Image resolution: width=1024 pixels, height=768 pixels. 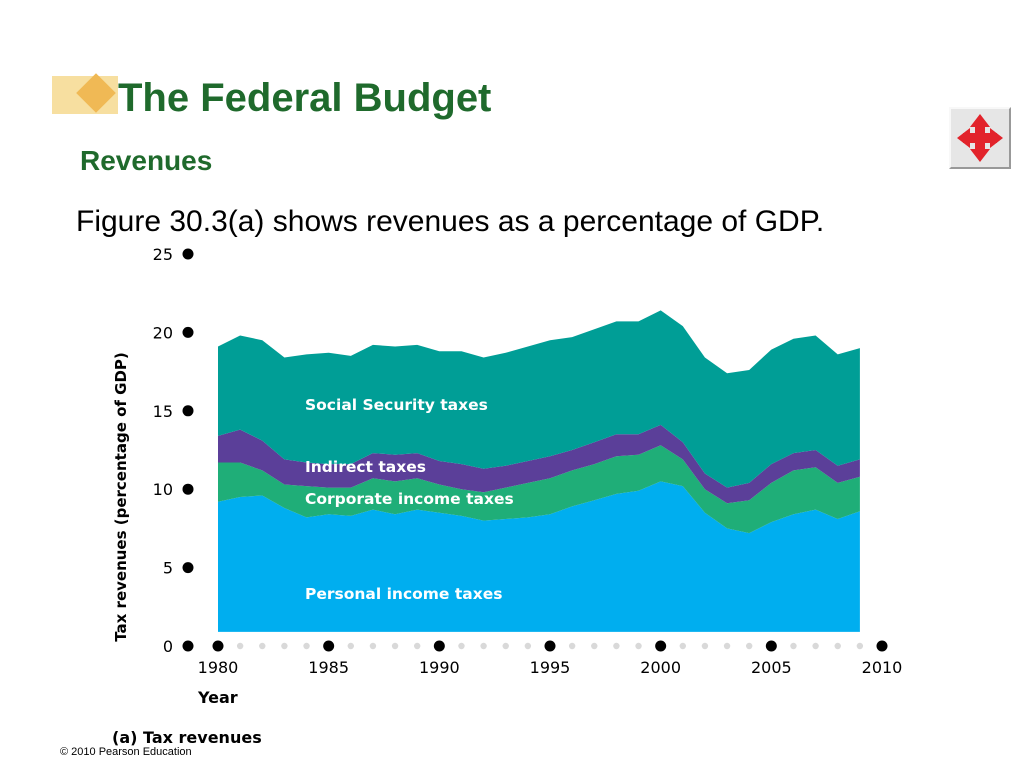 I want to click on y-tick-label: 20, so click(x=163, y=332).